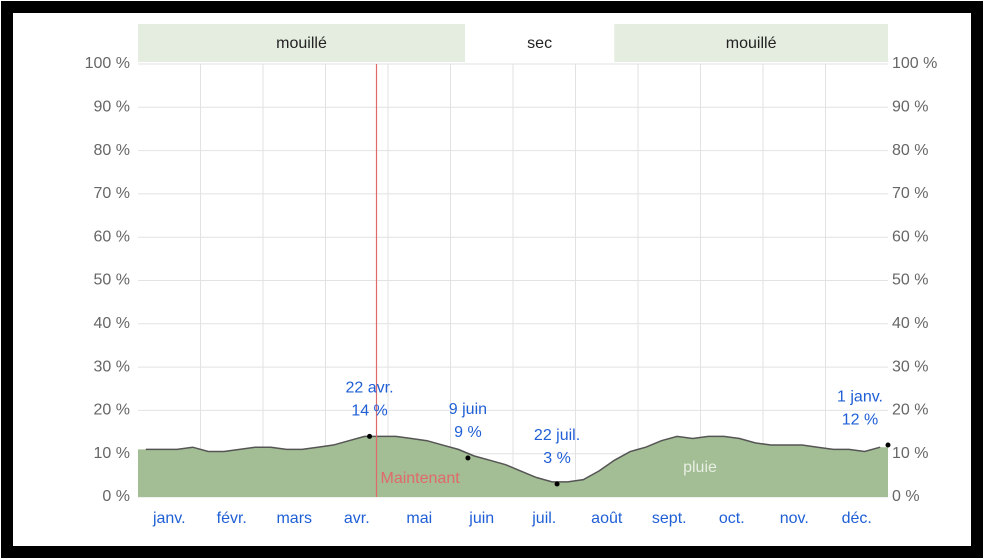 The width and height of the screenshot is (984, 559). Describe the element at coordinates (112, 236) in the screenshot. I see `y-tick-label: 60 %` at that location.